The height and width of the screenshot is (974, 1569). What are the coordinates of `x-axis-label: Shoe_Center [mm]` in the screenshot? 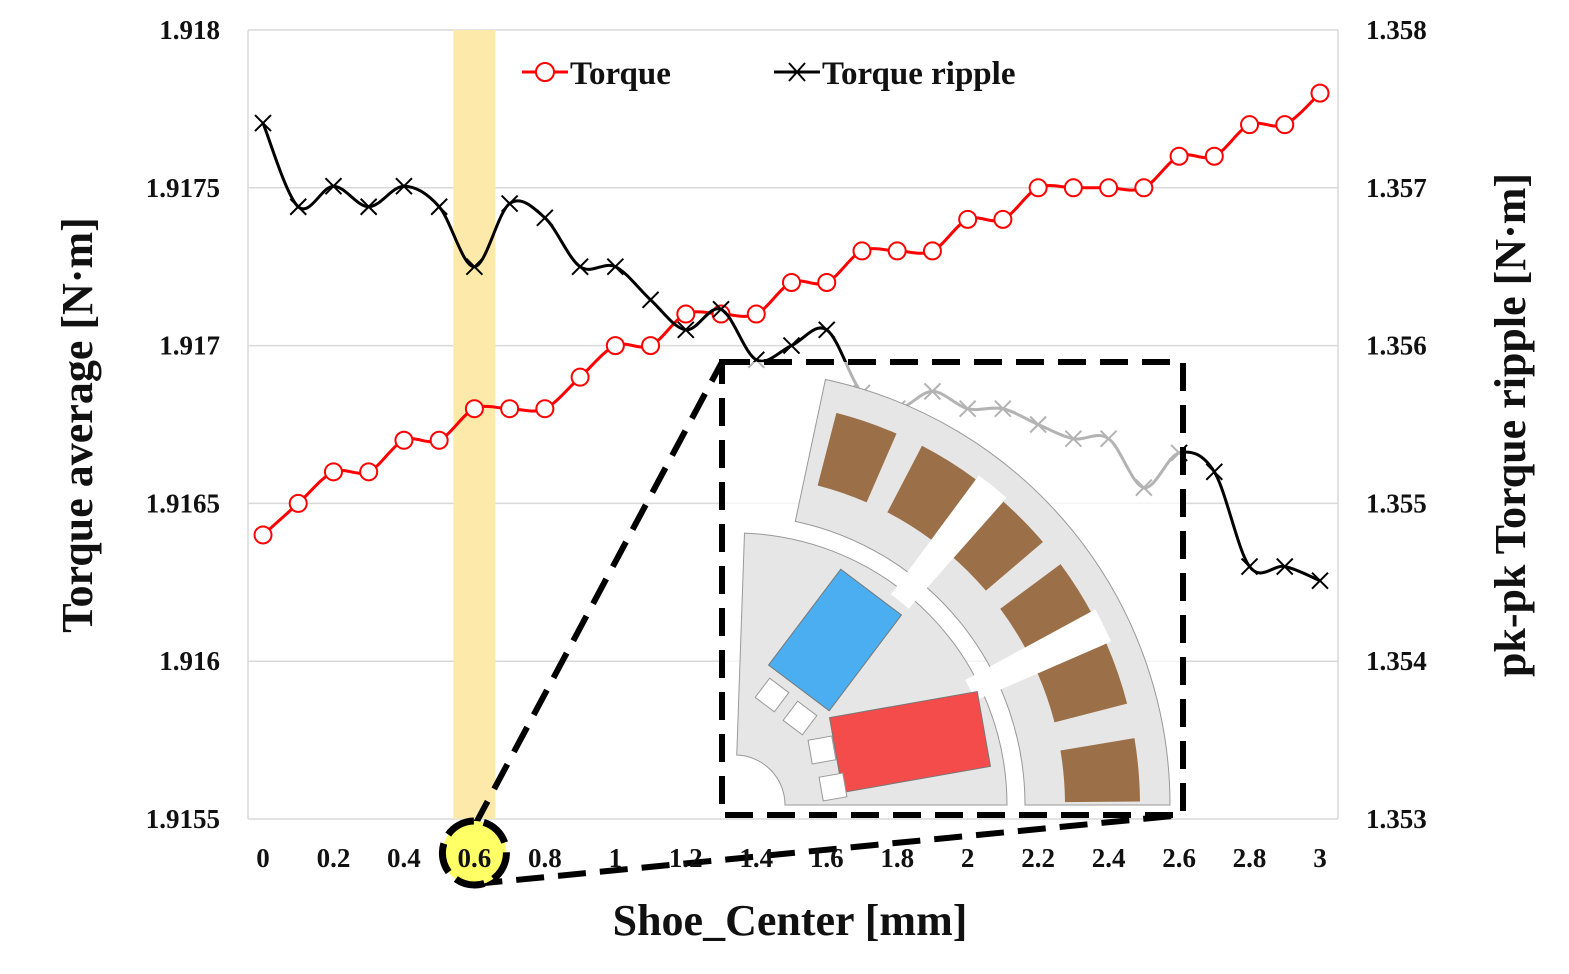 It's located at (790, 920).